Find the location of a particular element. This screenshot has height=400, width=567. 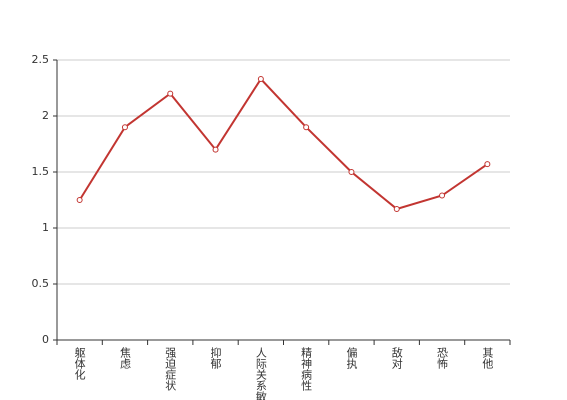

x-tick-label: 抑郁 is located at coordinates (215, 357).